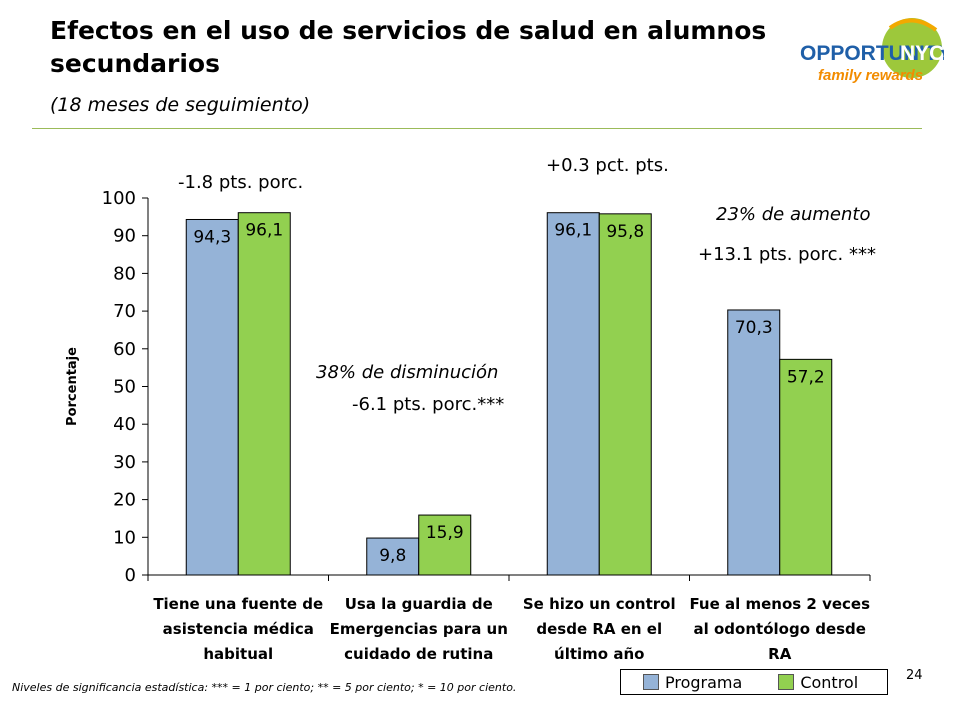 The image size is (960, 720). What do you see at coordinates (651, 682) in the screenshot?
I see `legend-key-programa` at bounding box center [651, 682].